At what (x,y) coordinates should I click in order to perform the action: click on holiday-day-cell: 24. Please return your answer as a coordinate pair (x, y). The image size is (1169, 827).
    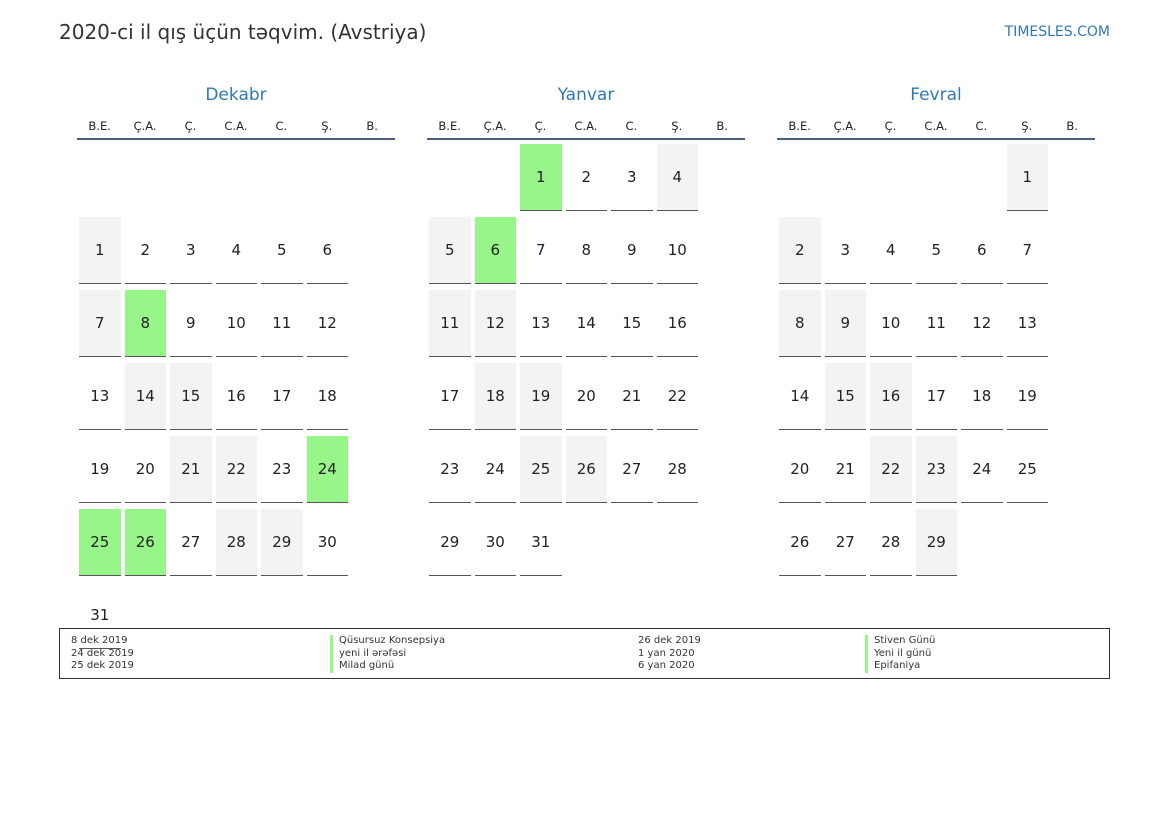
    Looking at the image, I should click on (327, 469).